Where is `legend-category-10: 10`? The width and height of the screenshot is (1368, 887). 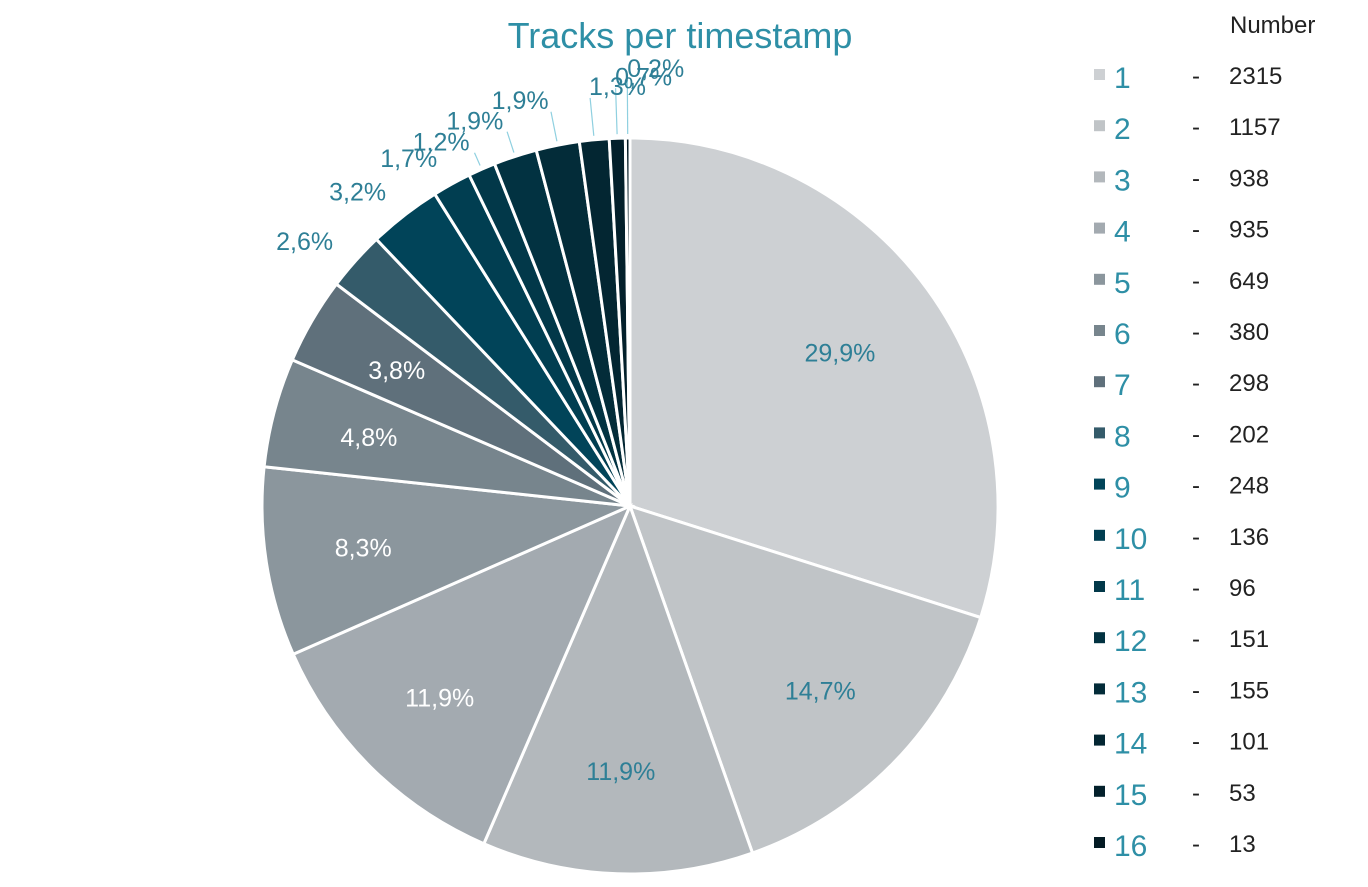 legend-category-10: 10 is located at coordinates (1130, 539).